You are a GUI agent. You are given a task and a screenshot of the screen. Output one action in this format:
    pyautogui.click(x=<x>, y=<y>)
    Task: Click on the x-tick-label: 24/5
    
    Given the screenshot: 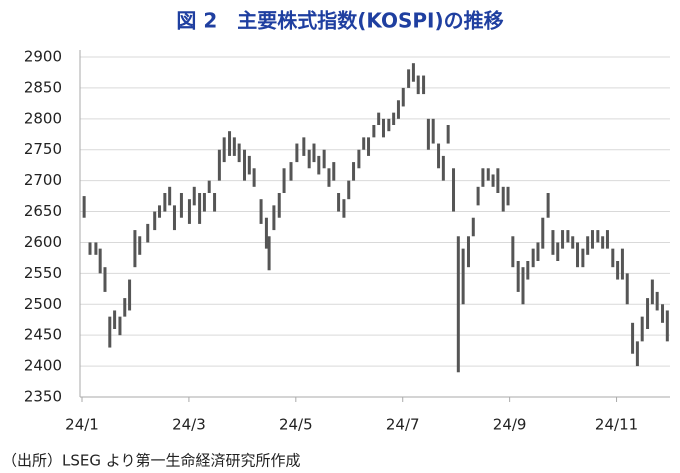 What is the action you would take?
    pyautogui.click(x=296, y=425)
    